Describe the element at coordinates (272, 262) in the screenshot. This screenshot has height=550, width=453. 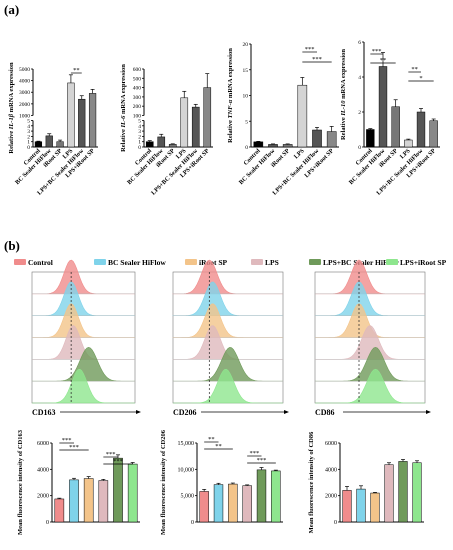
I see `legend-label: LPS` at that location.